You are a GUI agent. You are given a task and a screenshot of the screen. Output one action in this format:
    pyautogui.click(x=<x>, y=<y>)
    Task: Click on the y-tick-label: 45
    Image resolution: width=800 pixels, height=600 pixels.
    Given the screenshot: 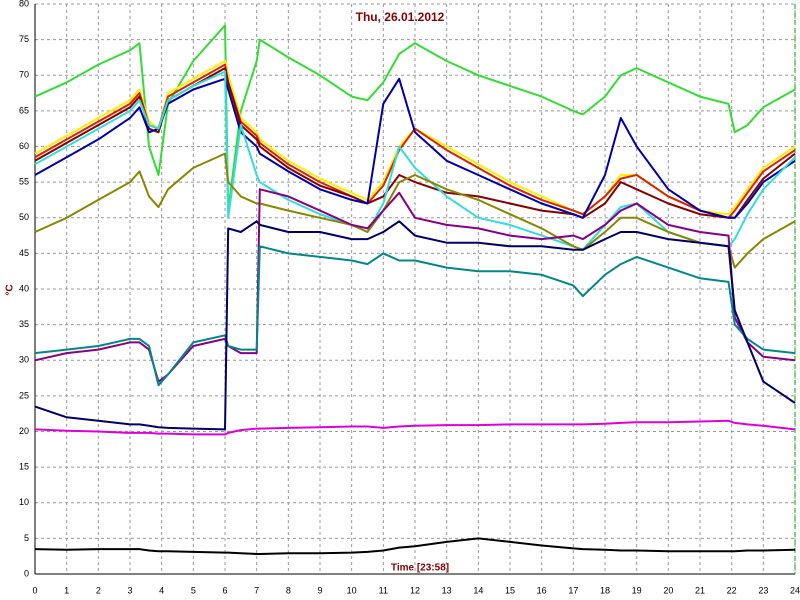 What is the action you would take?
    pyautogui.click(x=24, y=253)
    